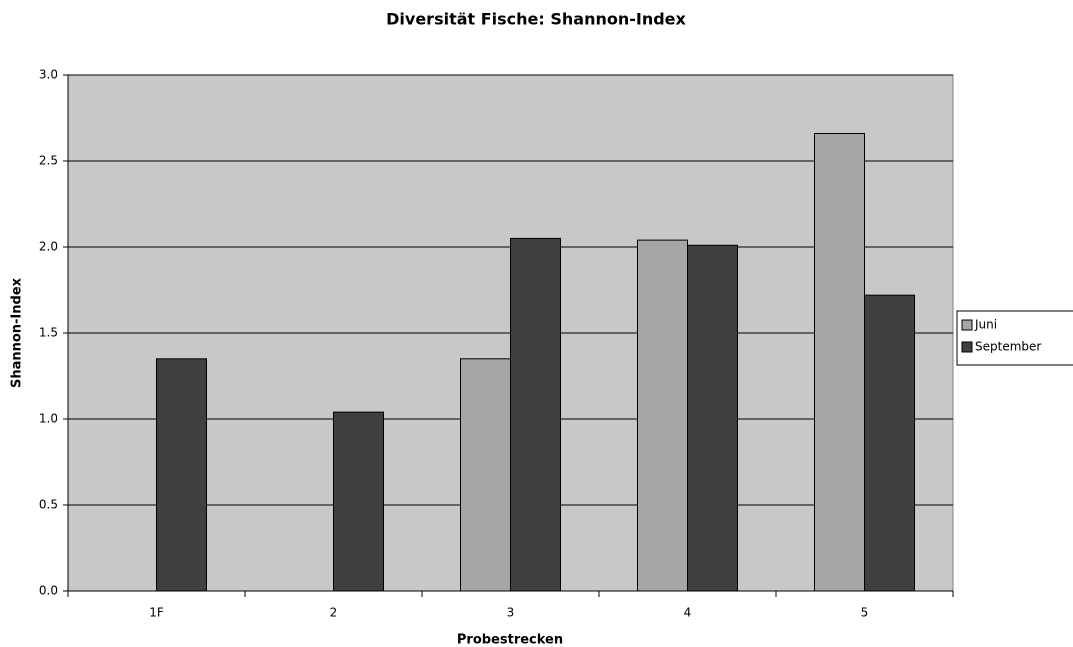  I want to click on y-tick-label: 2.5, so click(48, 161).